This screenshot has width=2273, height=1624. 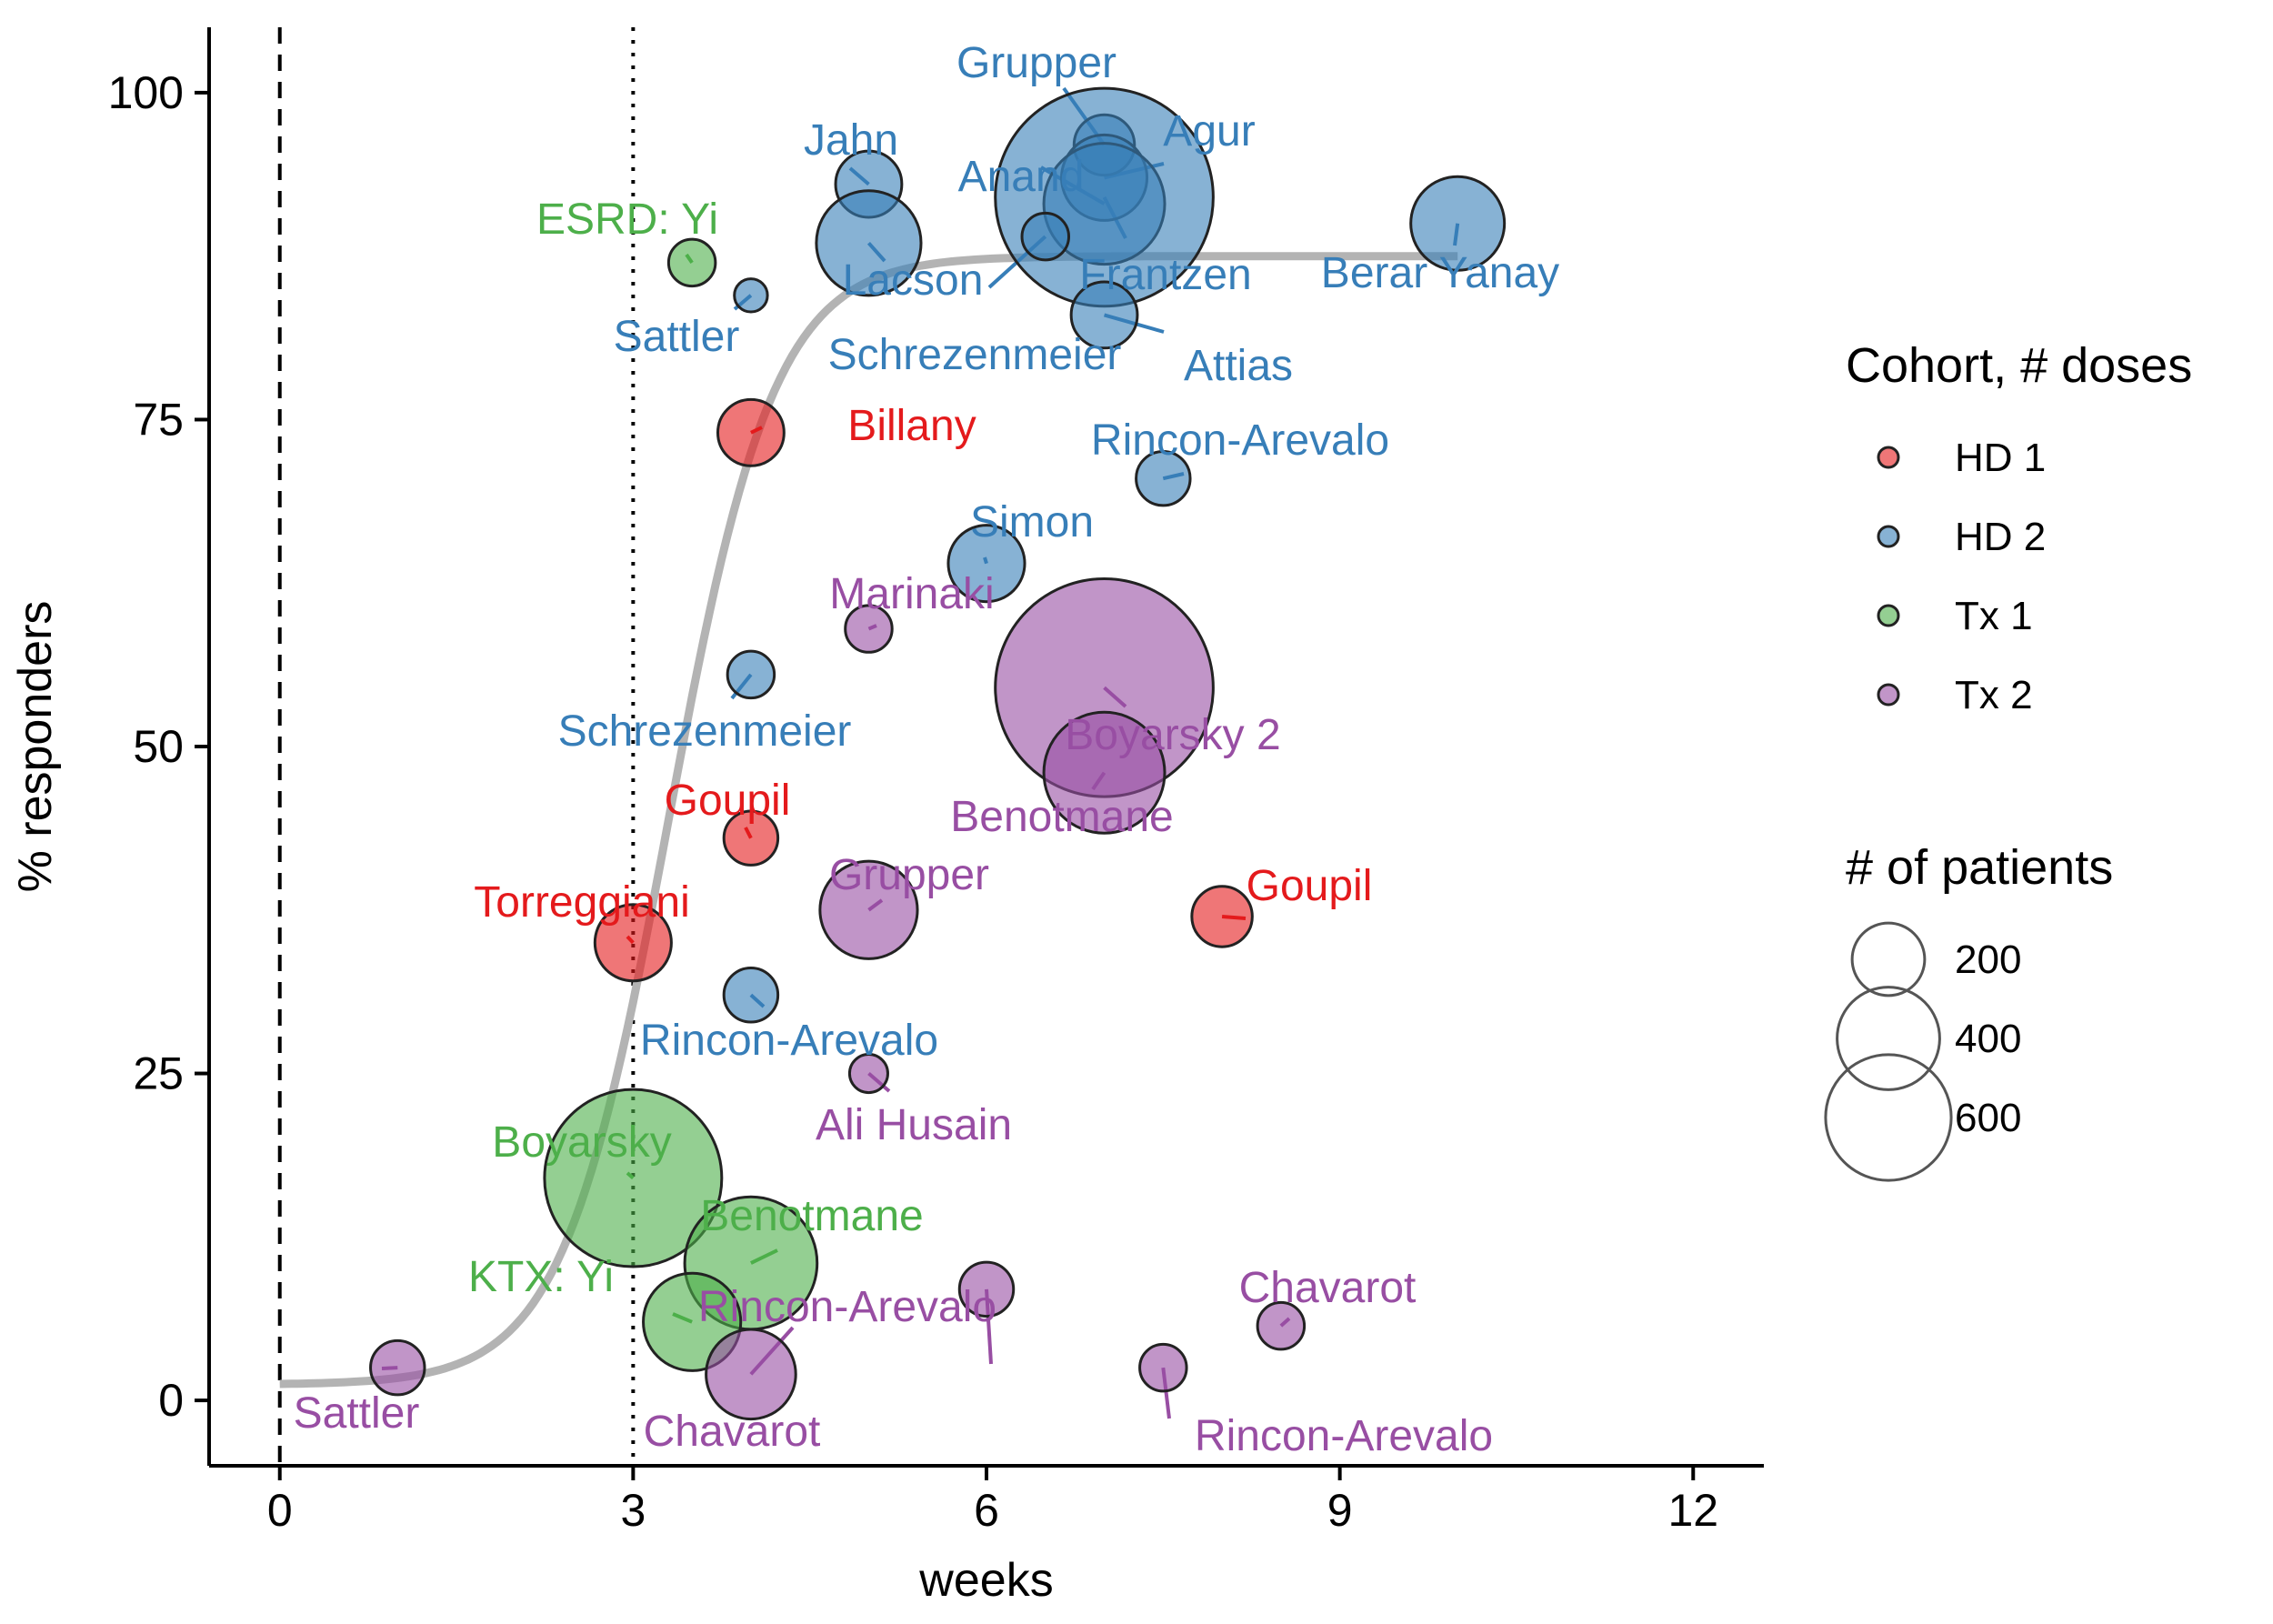 What do you see at coordinates (913, 280) in the screenshot?
I see `point-label-lacson: Lacson` at bounding box center [913, 280].